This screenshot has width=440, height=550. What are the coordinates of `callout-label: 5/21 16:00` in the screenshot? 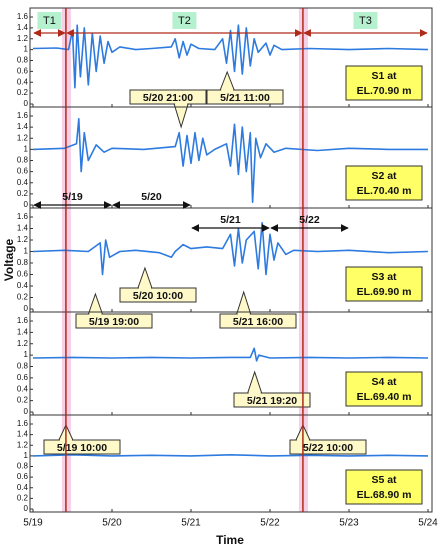 It's located at (258, 322).